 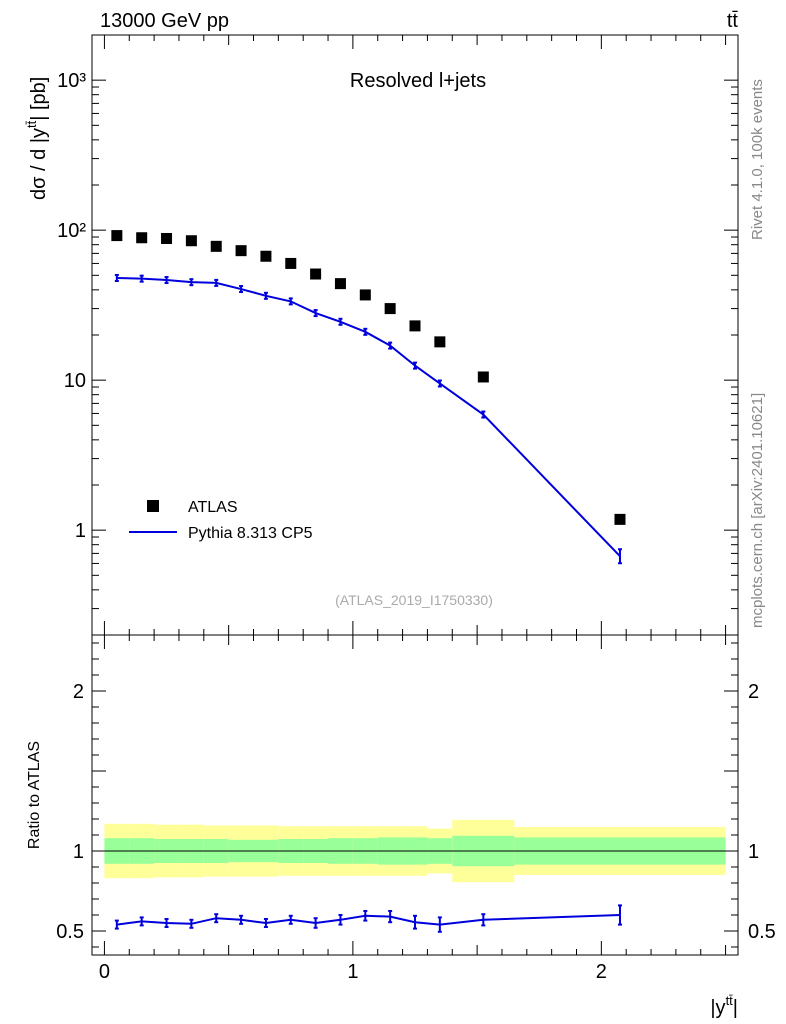 I want to click on ratio-line, so click(x=368, y=920).